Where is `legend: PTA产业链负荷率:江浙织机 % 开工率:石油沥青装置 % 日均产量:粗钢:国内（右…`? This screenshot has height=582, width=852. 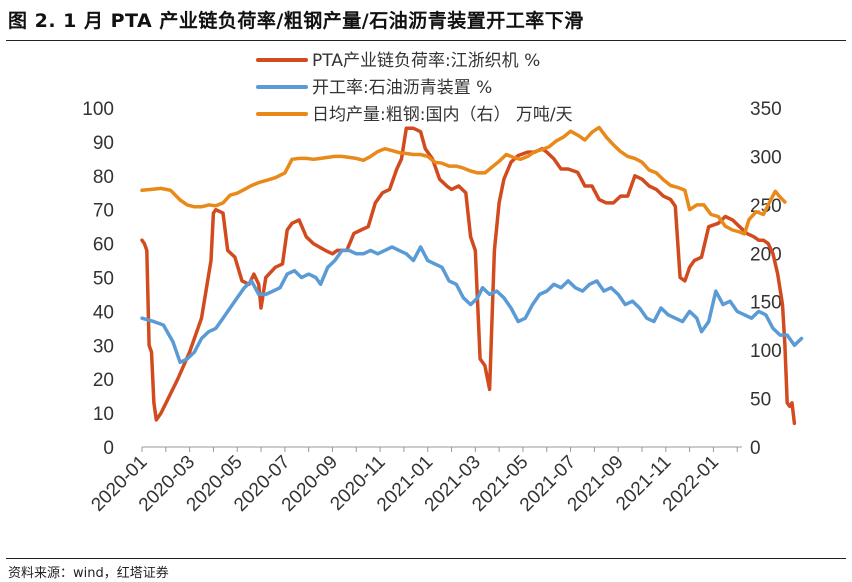 legend: PTA产业链负荷率:江浙织机 % 开工率:石油沥青装置 % 日均产量:粗钢:国内（右… is located at coordinates (414, 88).